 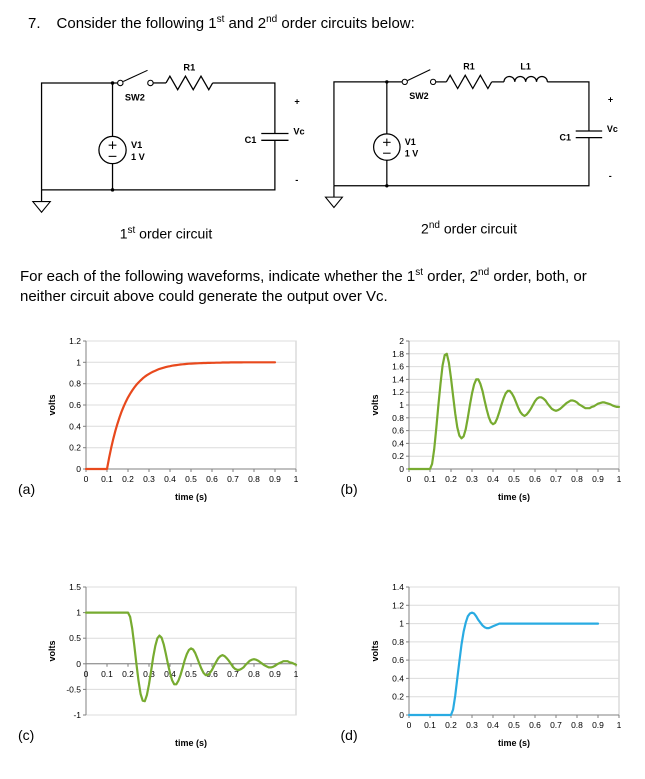 What do you see at coordinates (484, 272) in the screenshot?
I see `instruction-sup-2nd: nd` at bounding box center [484, 272].